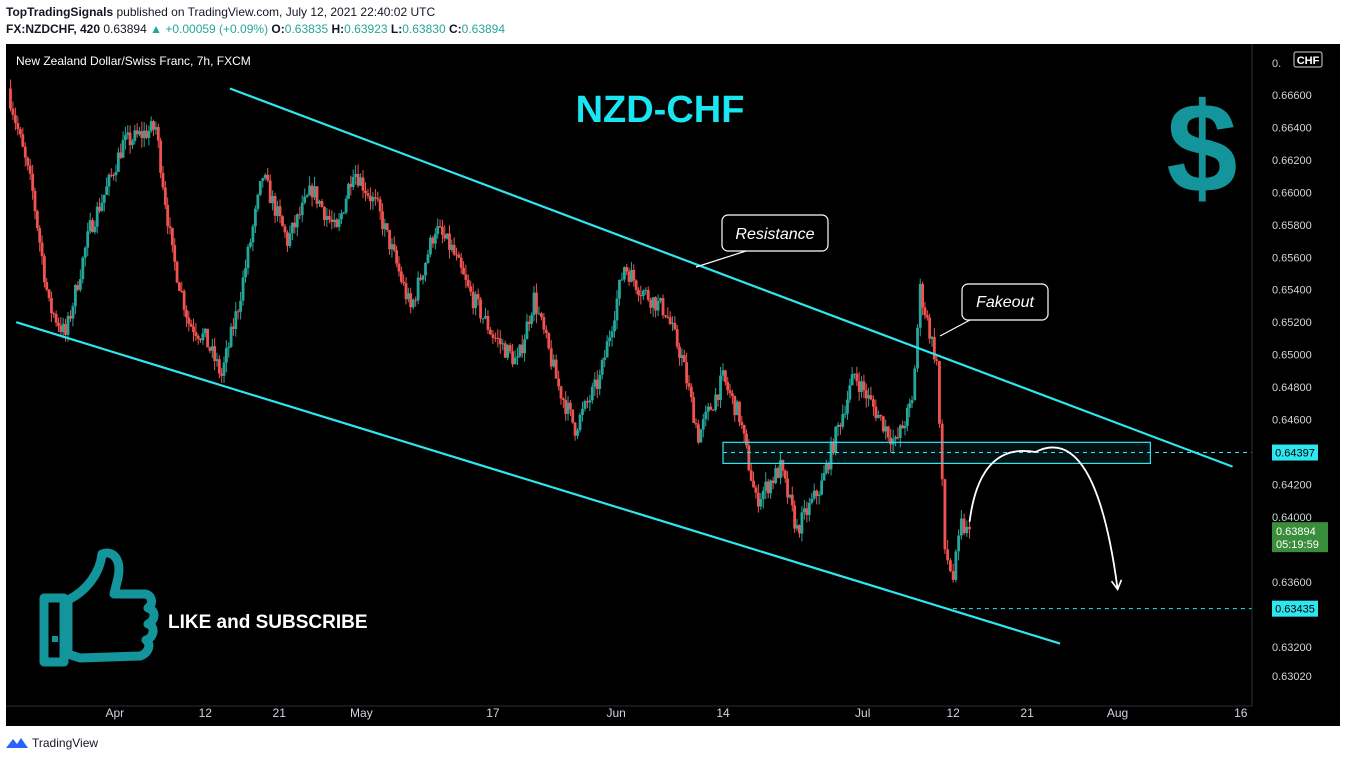  Describe the element at coordinates (1276, 64) in the screenshot. I see `y-tick-label: 0.` at that location.